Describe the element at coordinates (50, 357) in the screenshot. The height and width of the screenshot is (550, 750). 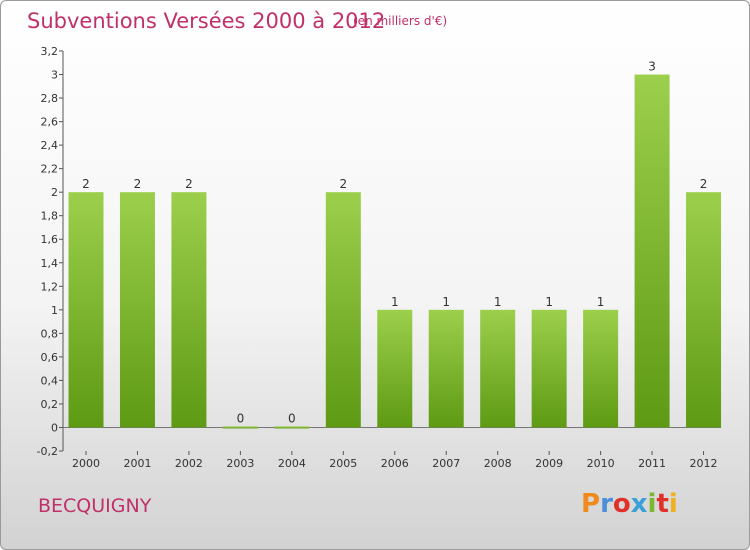
I see `y-tick-label: 0,6` at that location.